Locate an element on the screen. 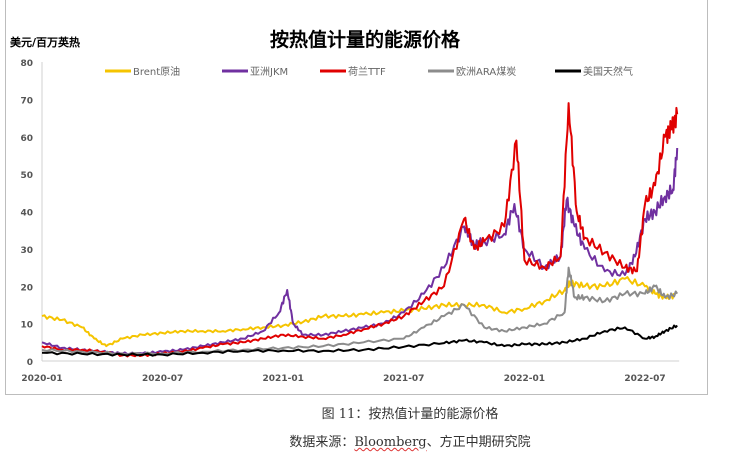 The width and height of the screenshot is (730, 458). x-tick-label: 2021-01 is located at coordinates (283, 379).